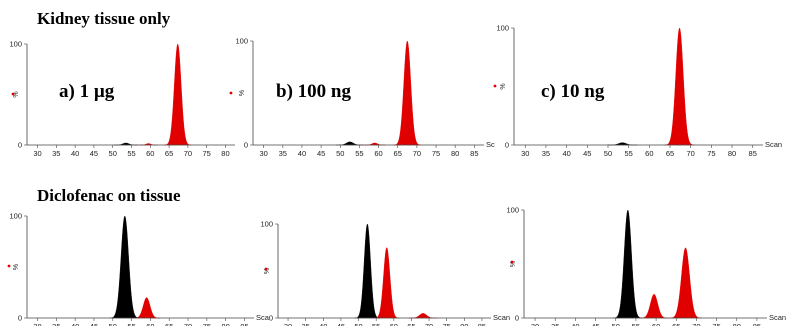  I want to click on top-section-title: Kidney tissue only, so click(104, 18).